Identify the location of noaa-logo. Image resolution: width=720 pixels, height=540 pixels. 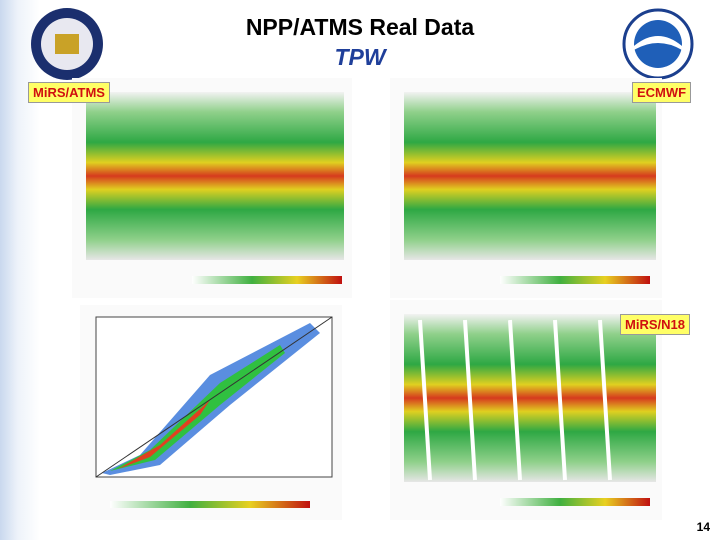
(658, 44).